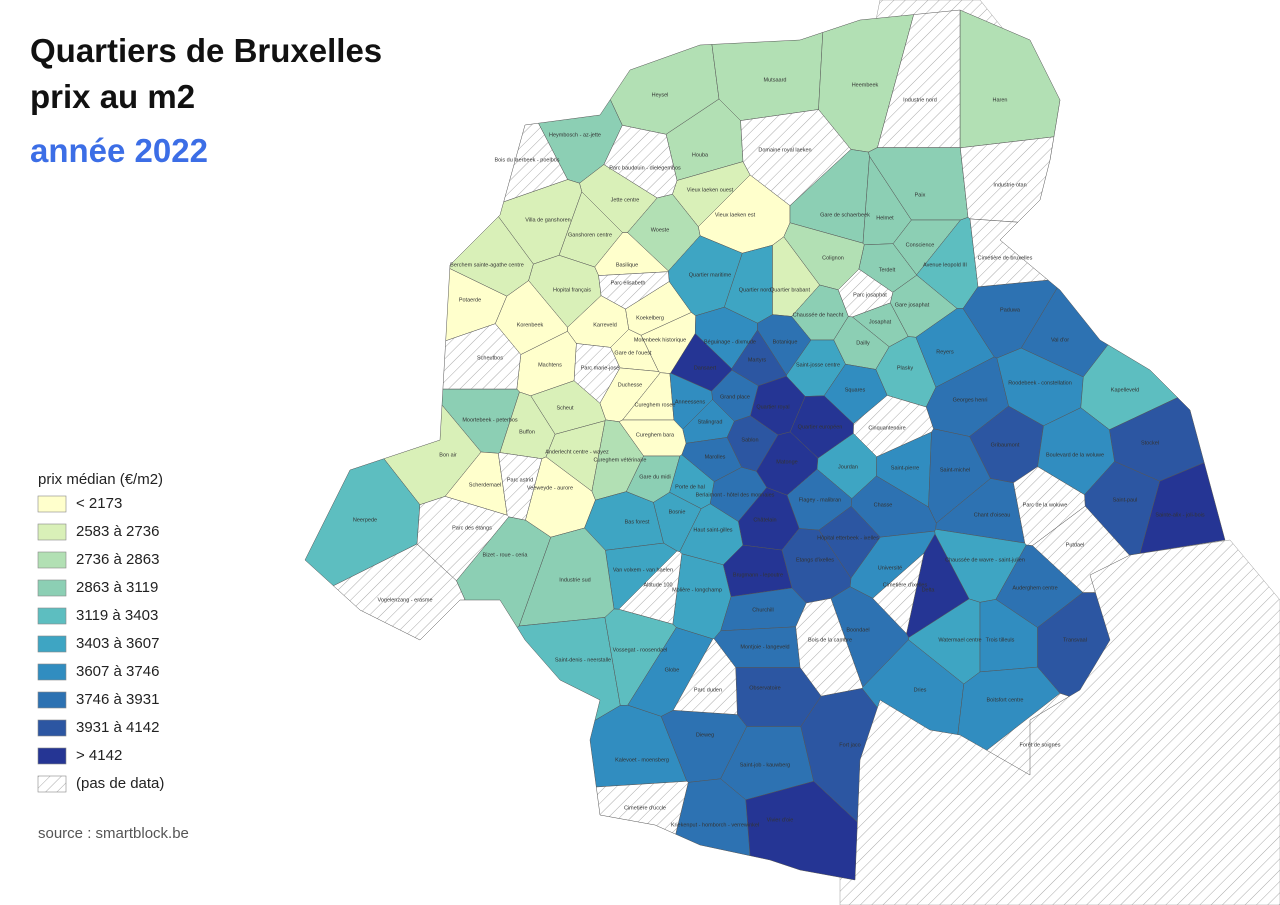 The image size is (1280, 905). What do you see at coordinates (472, 528) in the screenshot?
I see `no-data-label: Parc des étangs` at bounding box center [472, 528].